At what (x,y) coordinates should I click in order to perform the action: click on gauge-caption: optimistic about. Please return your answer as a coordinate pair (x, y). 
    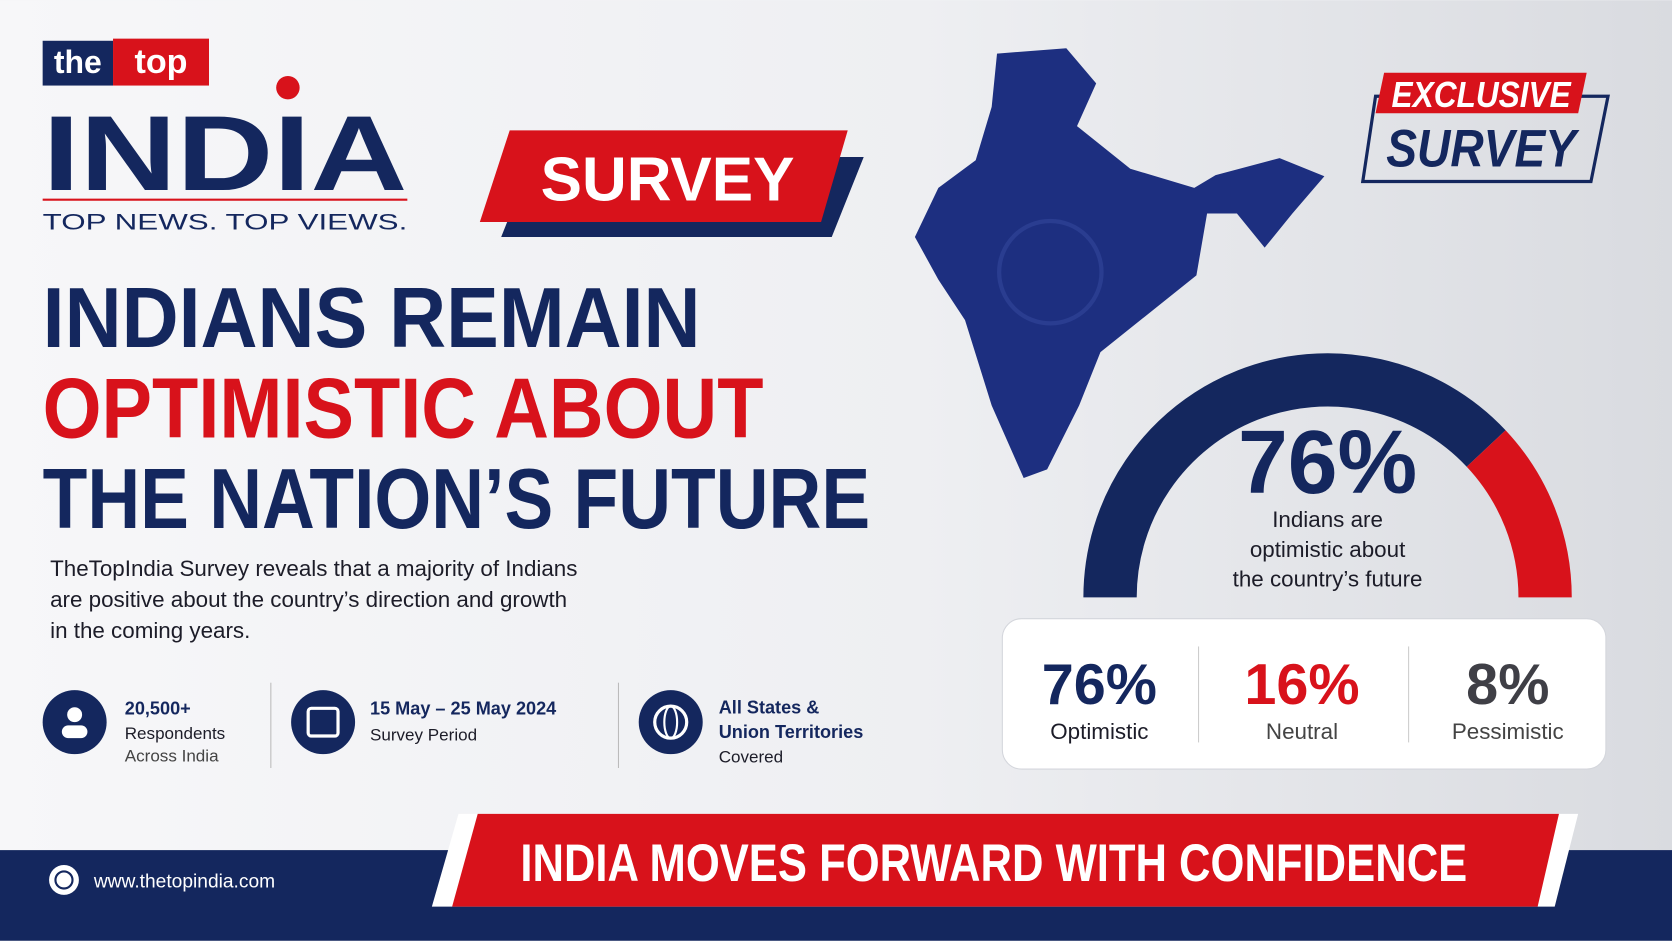
    Looking at the image, I should click on (1328, 549).